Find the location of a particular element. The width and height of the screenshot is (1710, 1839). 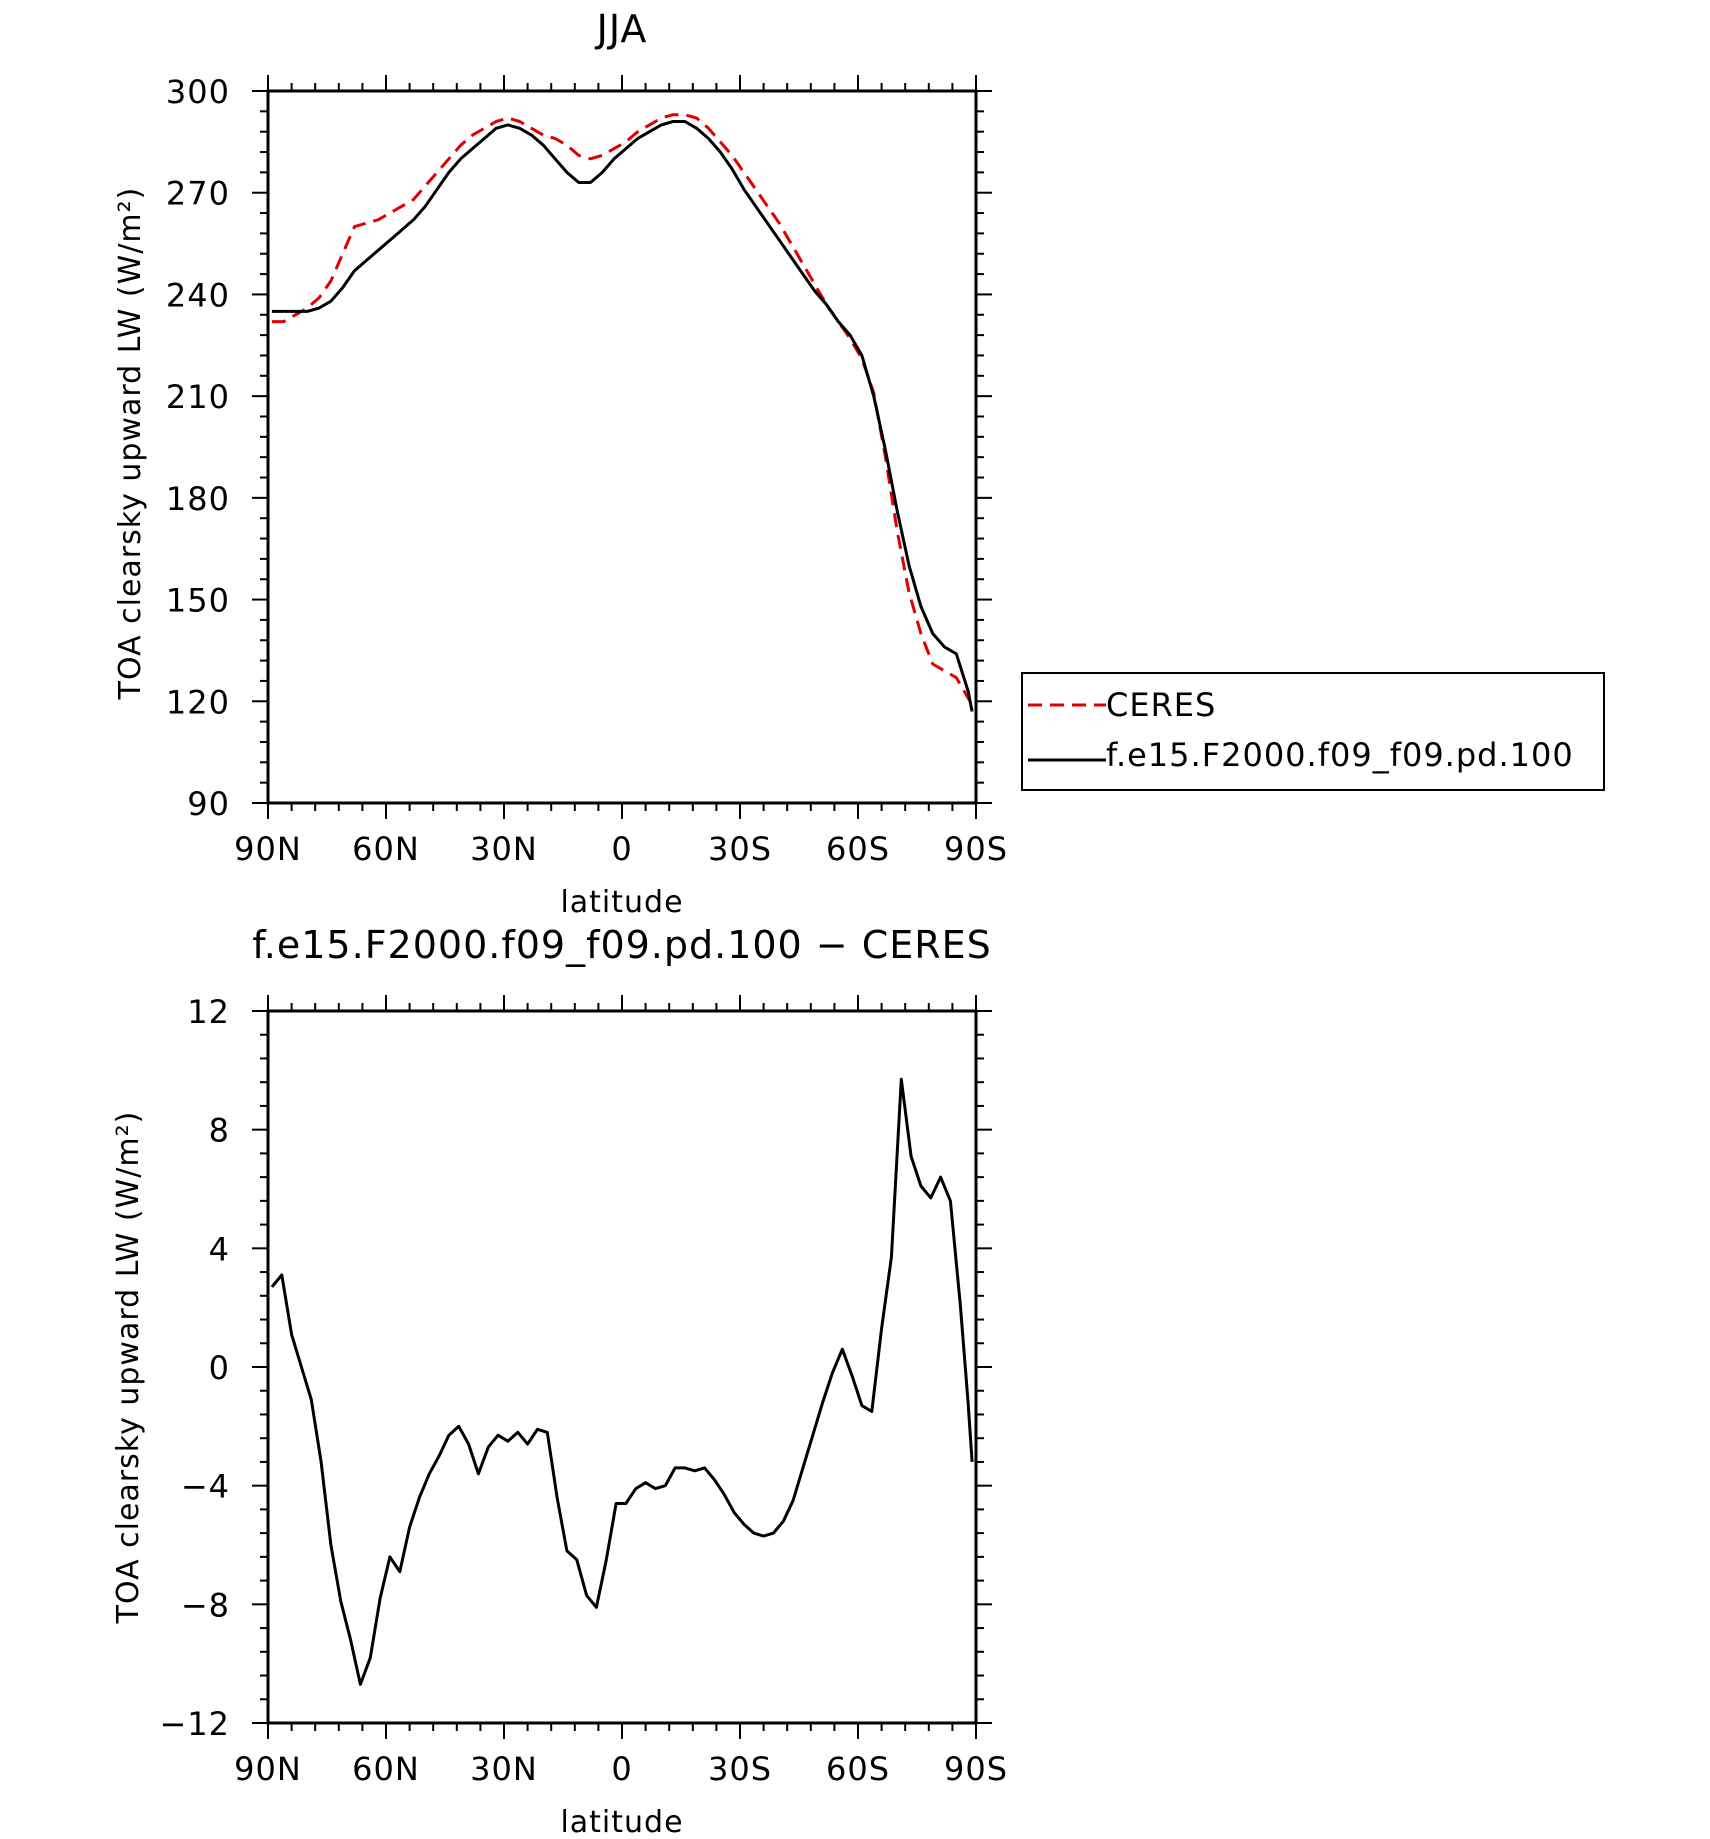

series-line-ceres is located at coordinates (622, 409).